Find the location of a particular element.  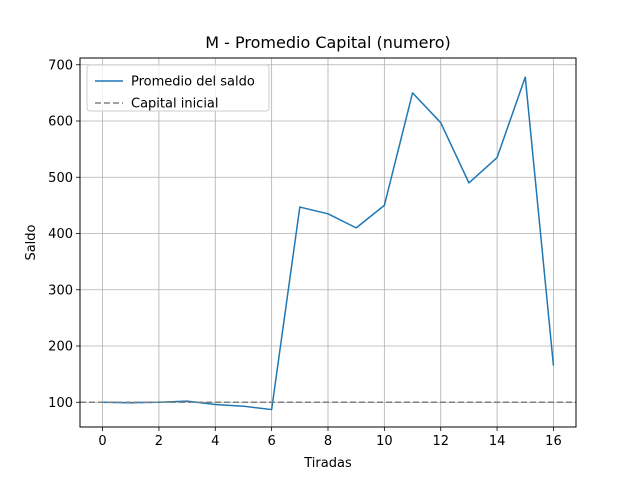

chart-title: M - Promedio Capital (numero) is located at coordinates (327, 42).